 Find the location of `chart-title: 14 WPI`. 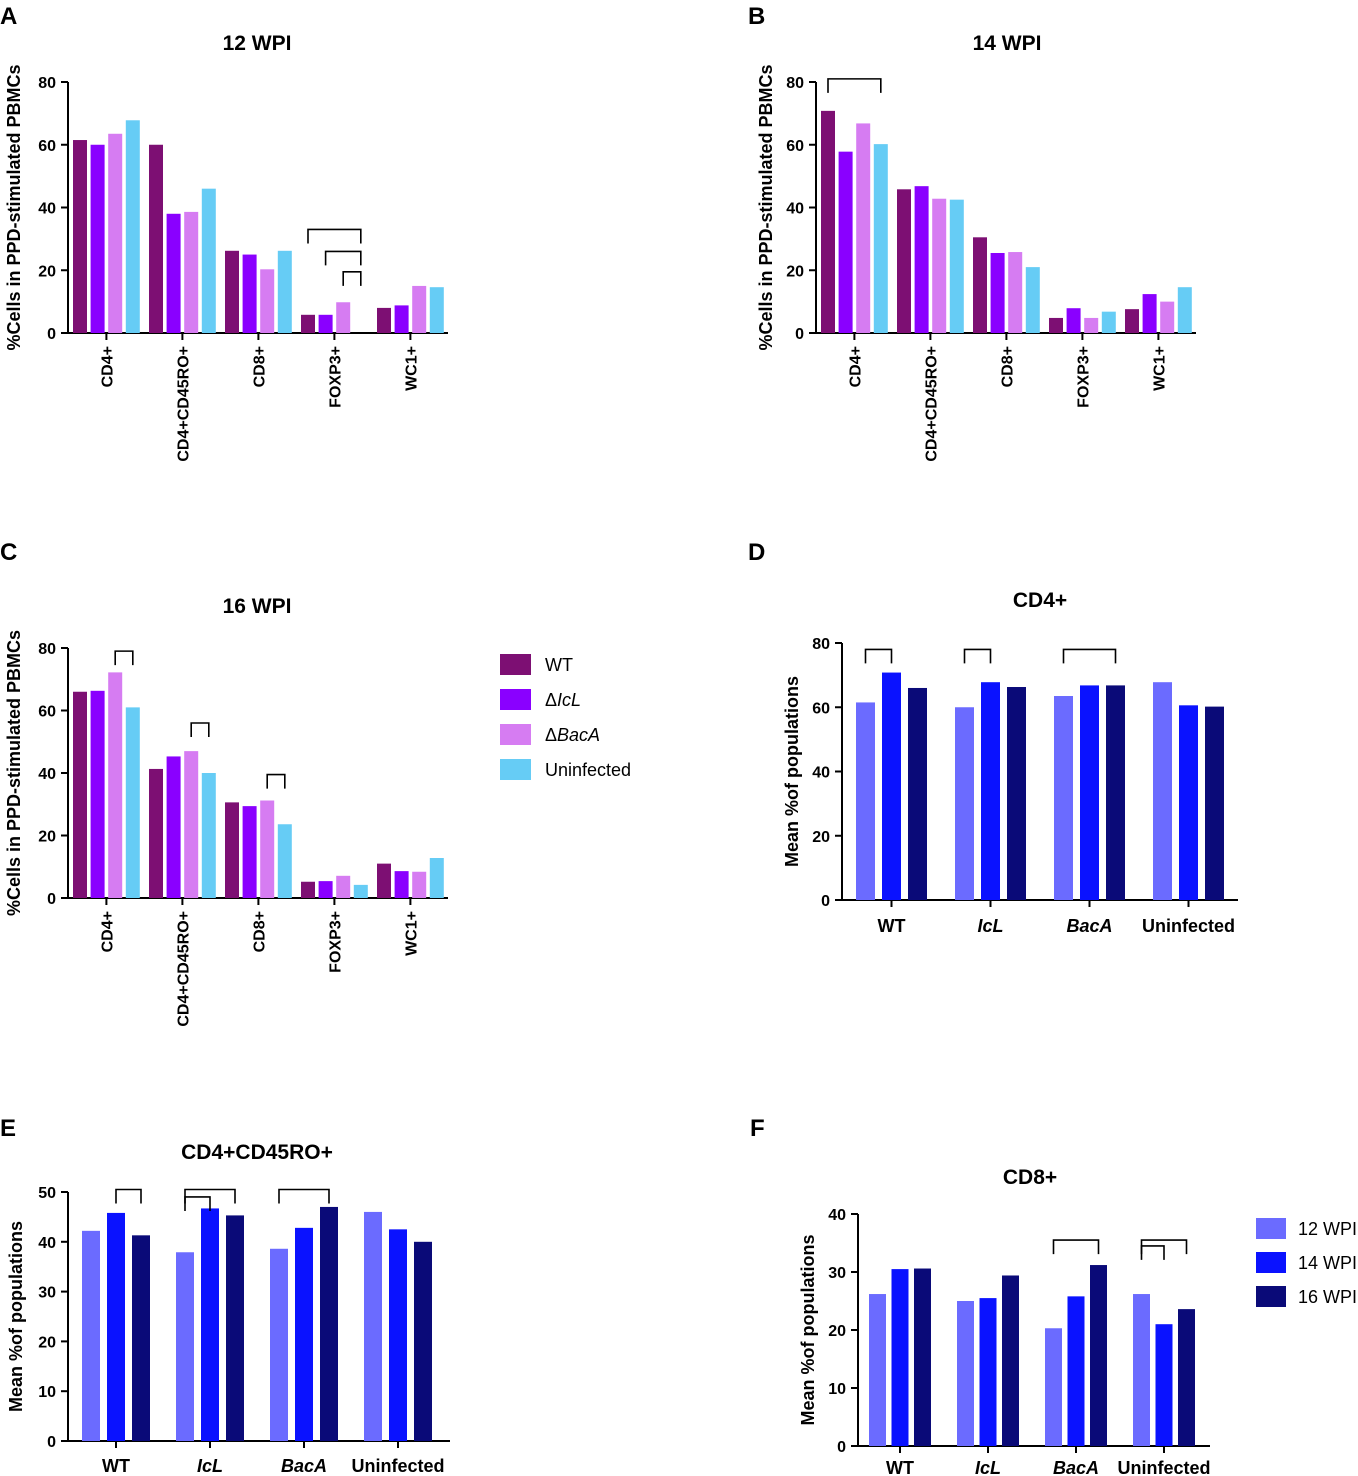

chart-title: 14 WPI is located at coordinates (1007, 43).